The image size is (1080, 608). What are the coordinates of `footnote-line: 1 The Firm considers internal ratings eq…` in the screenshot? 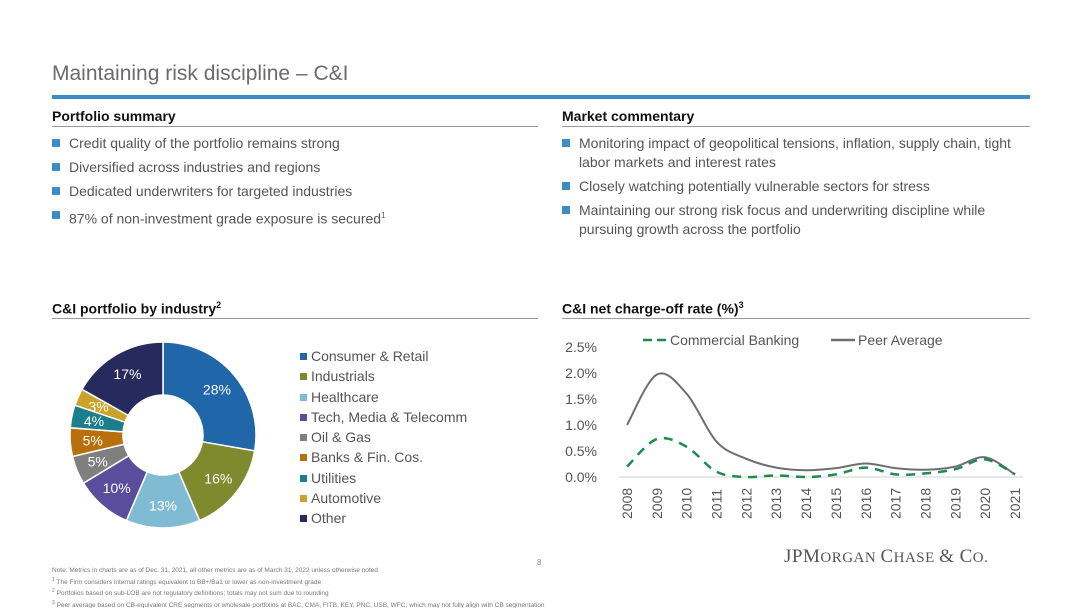 It's located at (187, 581).